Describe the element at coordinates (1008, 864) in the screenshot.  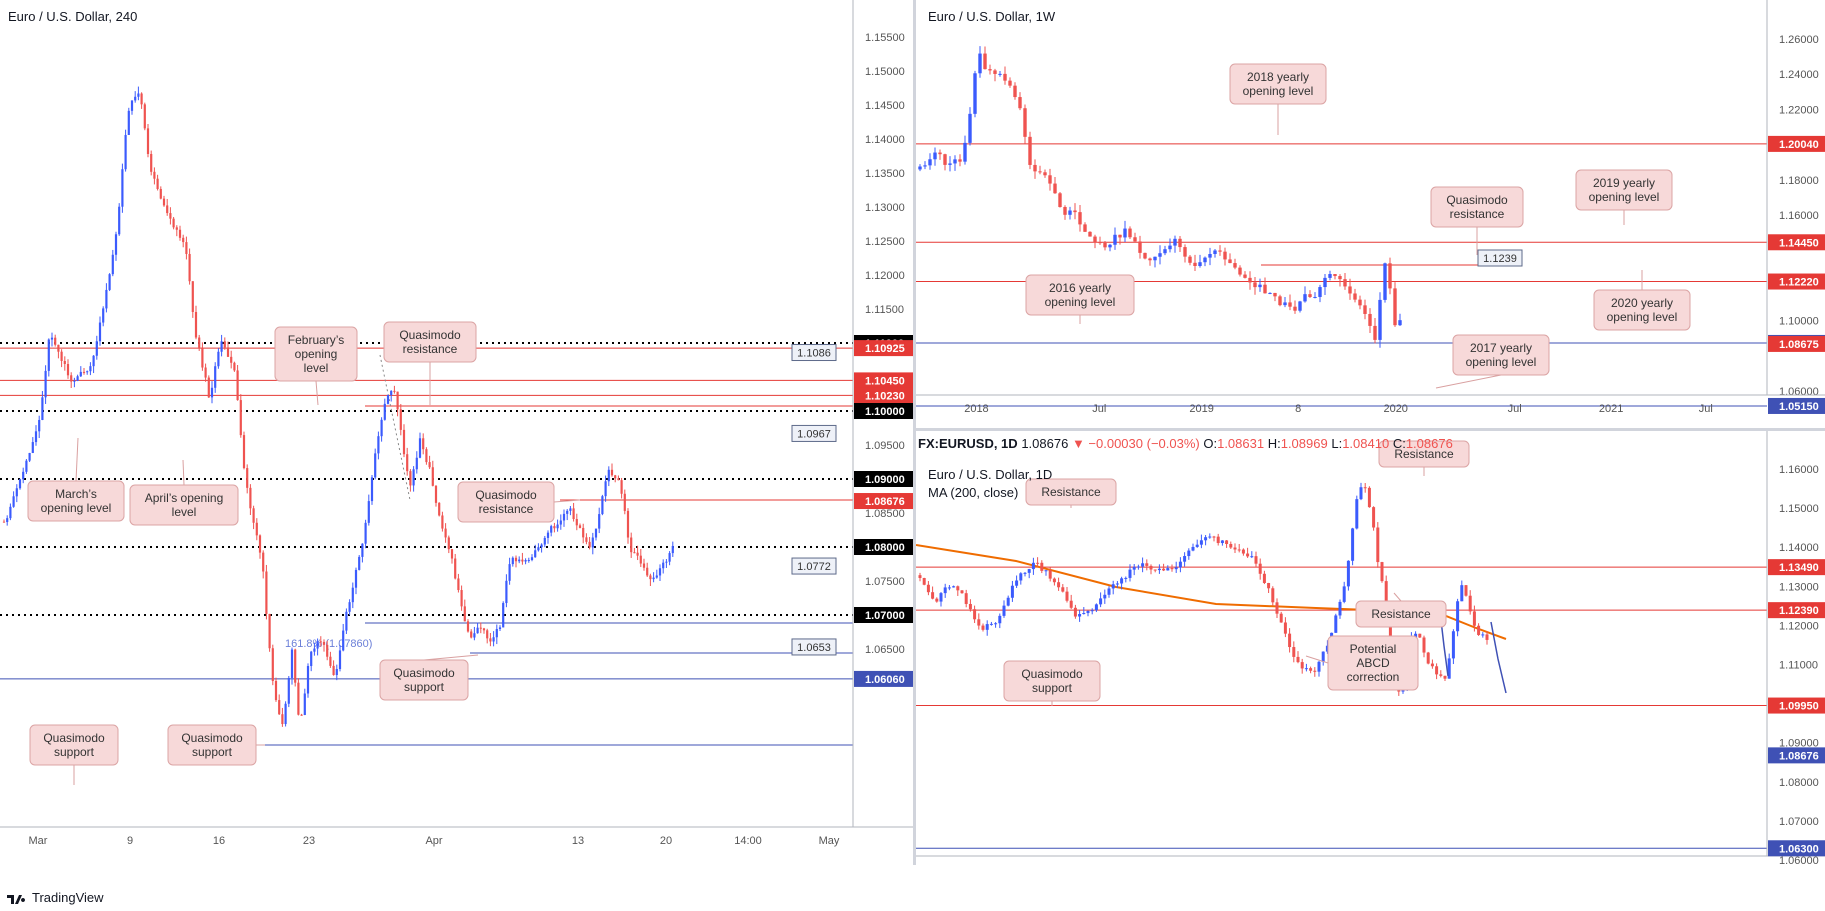
I see `time-tick-label: 2` at that location.